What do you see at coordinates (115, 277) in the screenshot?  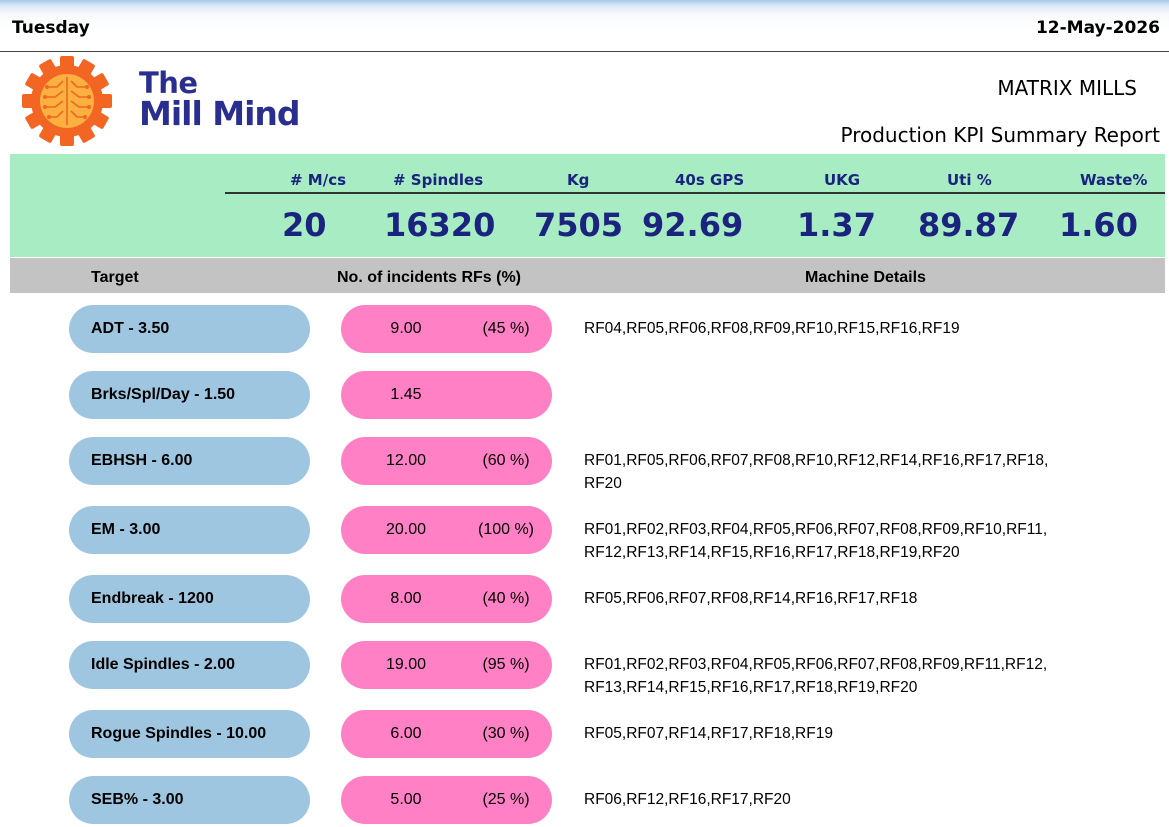 I see `header-target: Target` at bounding box center [115, 277].